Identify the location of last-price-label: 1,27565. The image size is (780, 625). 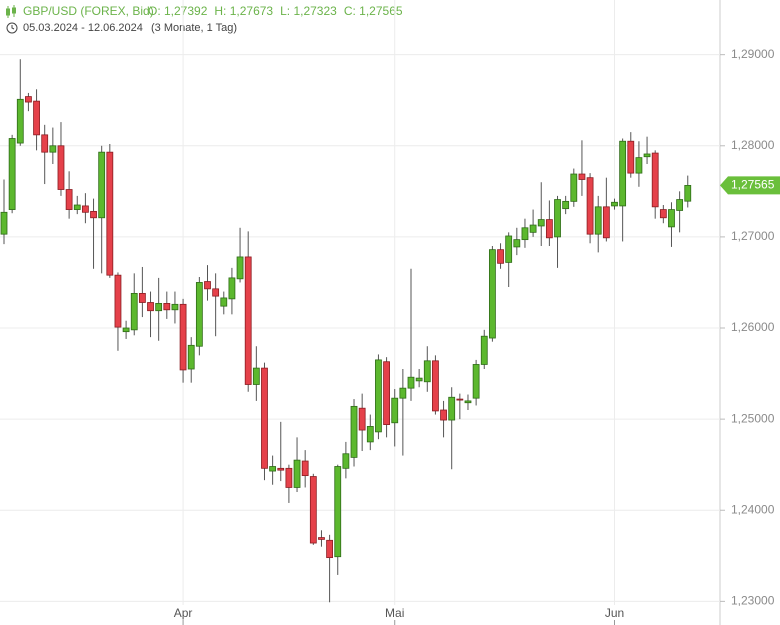
(753, 185).